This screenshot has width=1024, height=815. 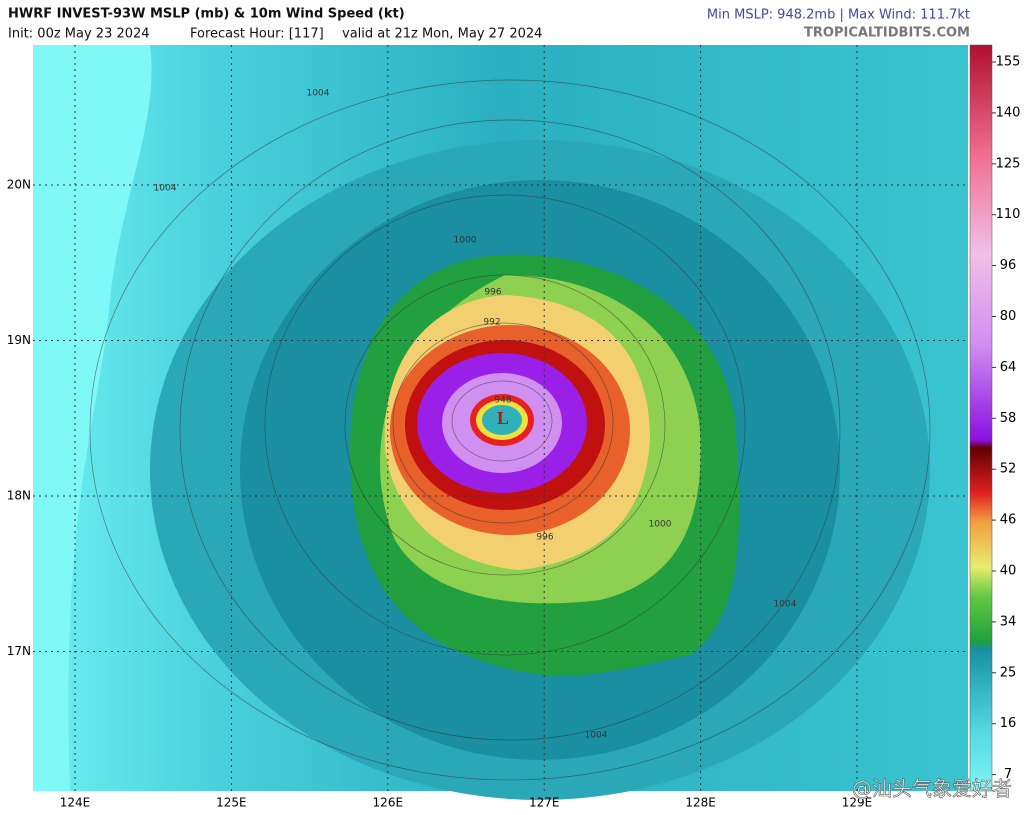 I want to click on lon-label: 127E, so click(x=544, y=803).